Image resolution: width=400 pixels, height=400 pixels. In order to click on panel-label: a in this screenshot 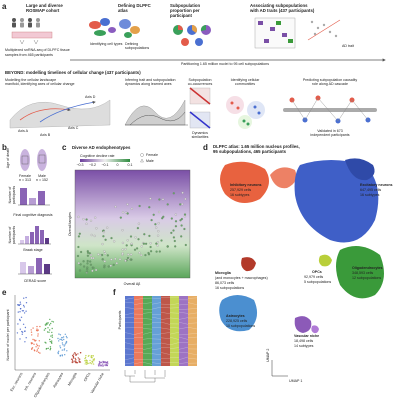, I will do `click(4, 6)`.